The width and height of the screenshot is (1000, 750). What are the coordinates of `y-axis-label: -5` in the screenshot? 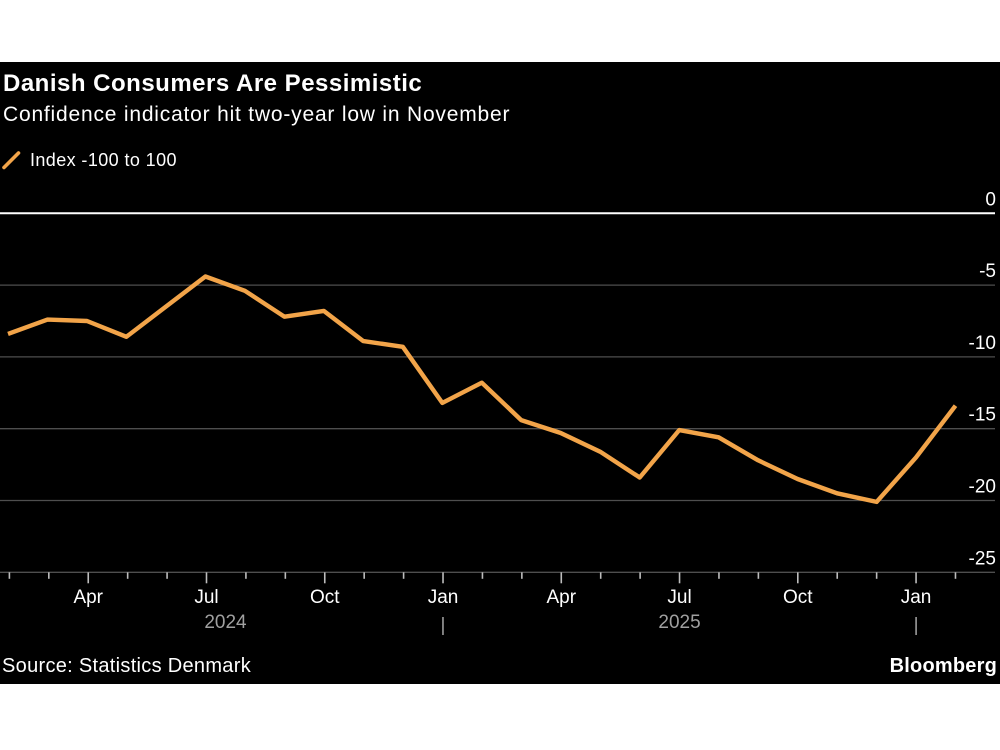 It's located at (987, 271).